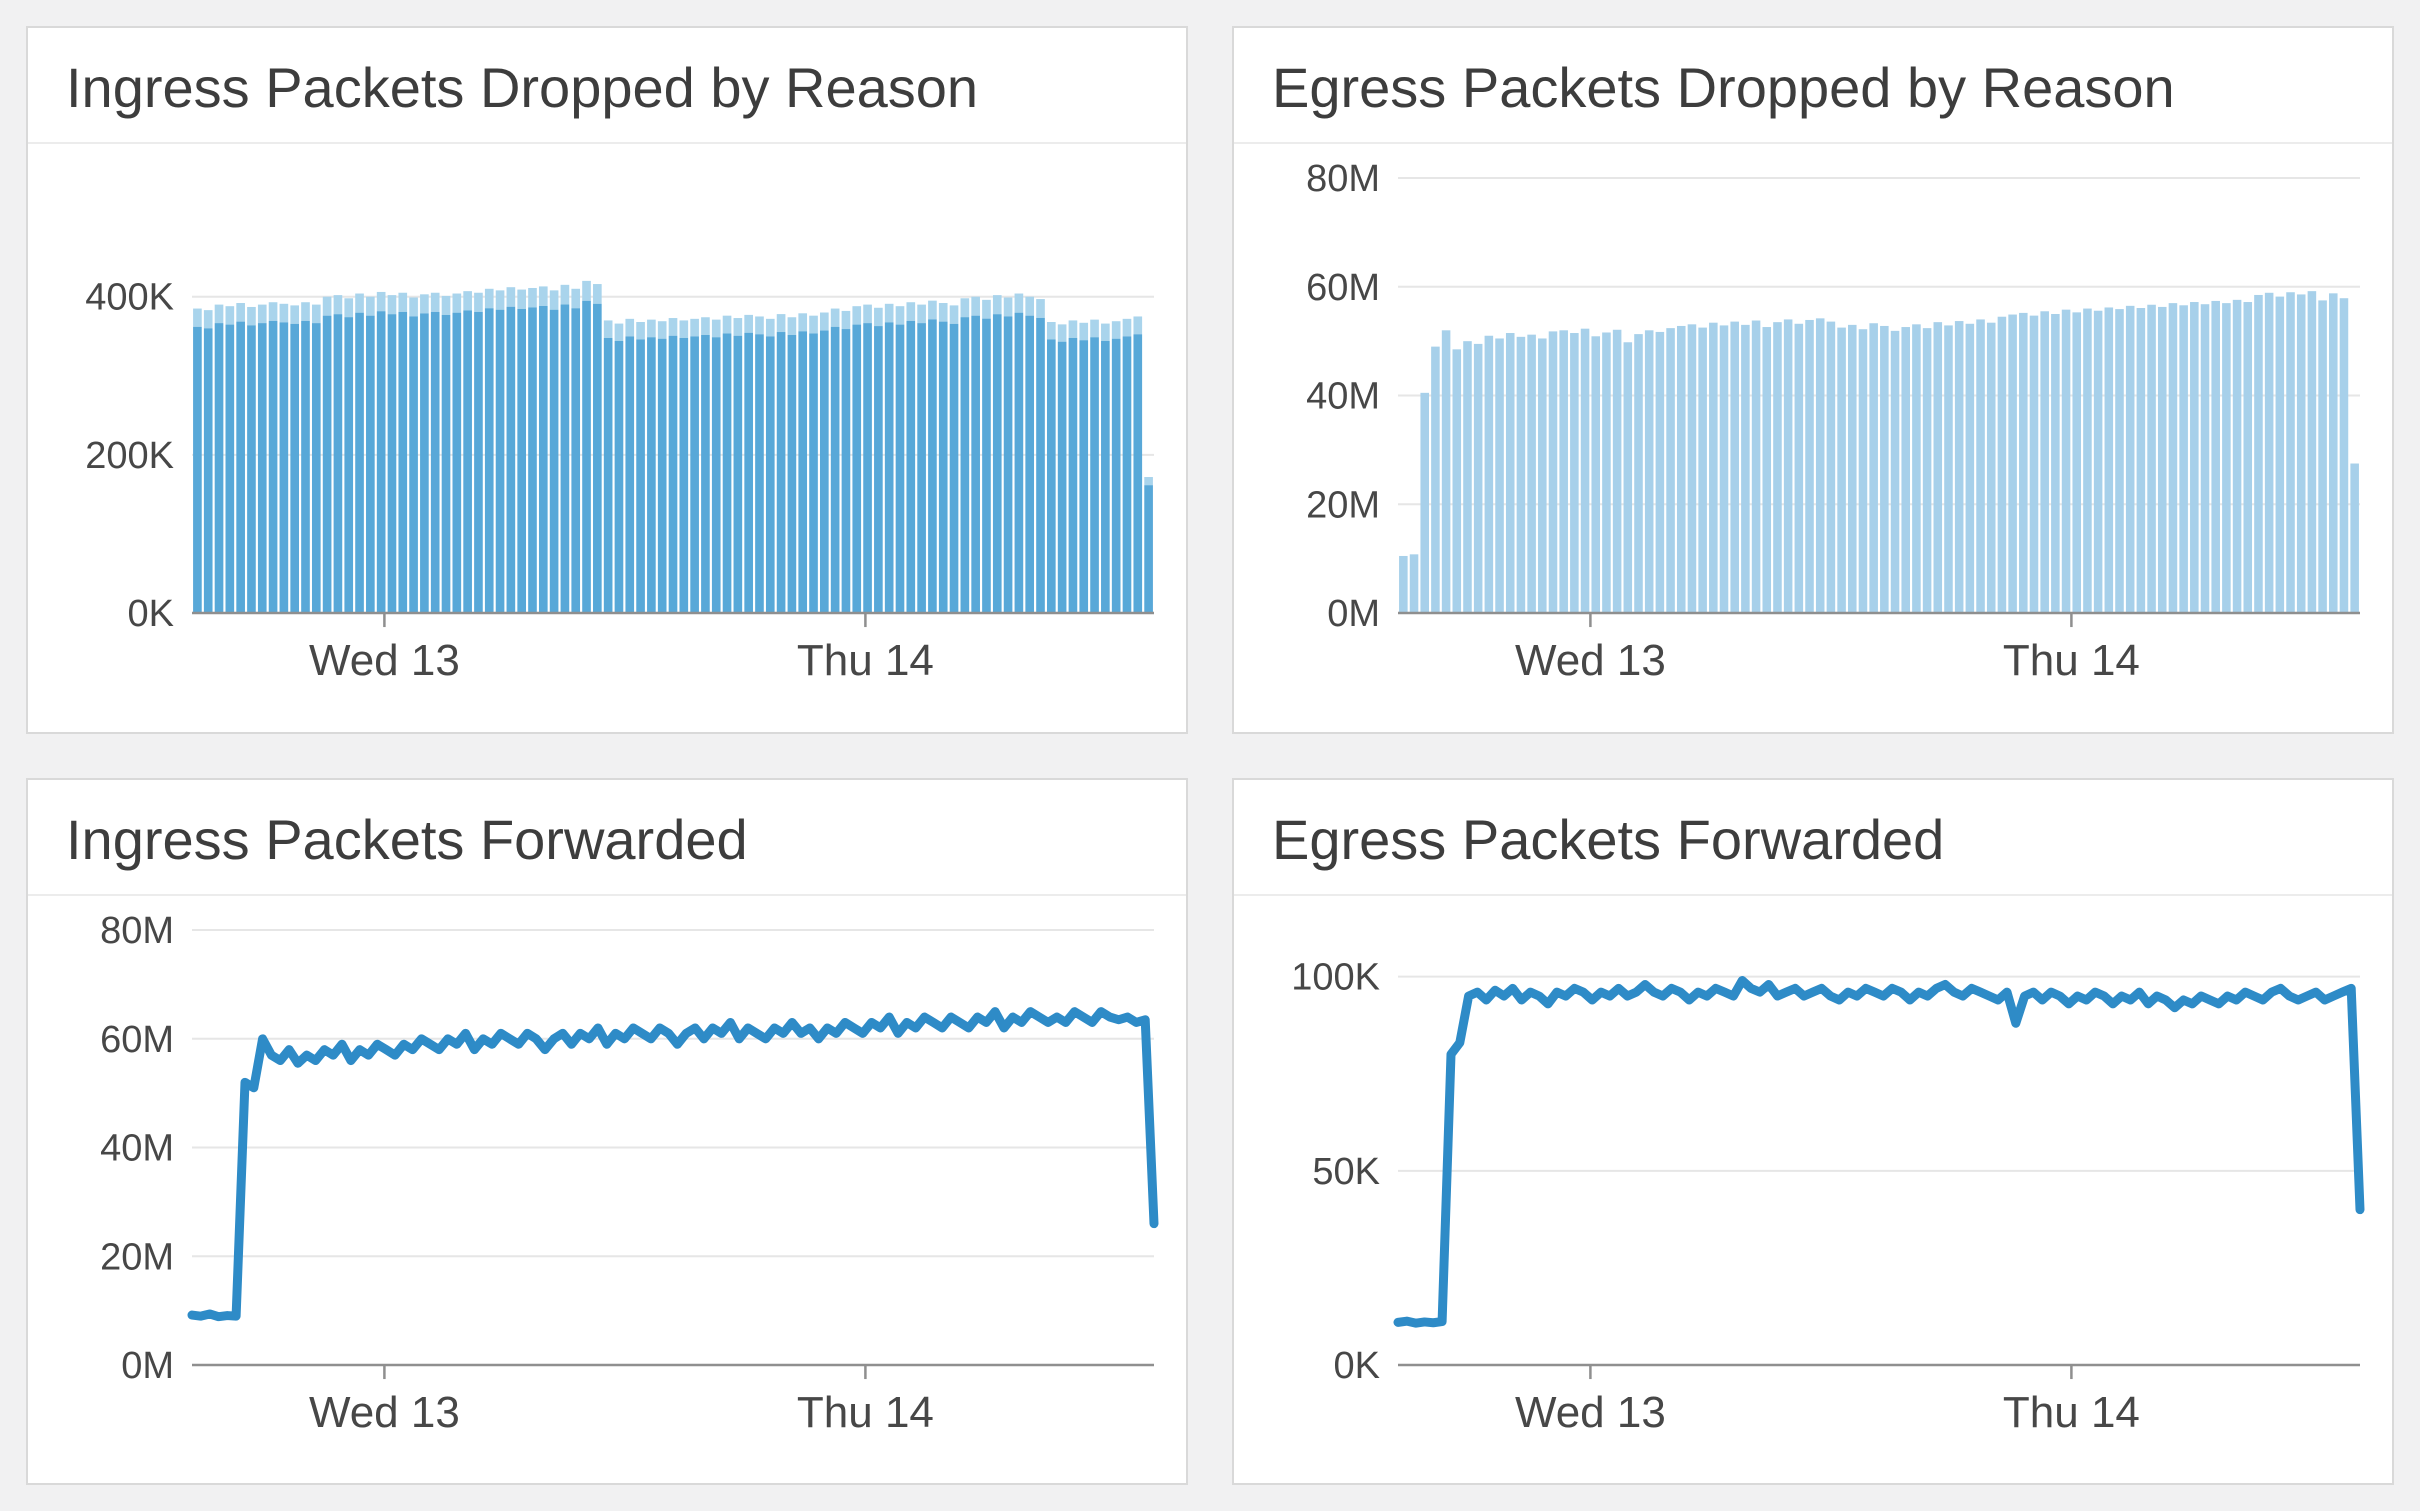 The width and height of the screenshot is (2420, 1511). What do you see at coordinates (137, 931) in the screenshot?
I see `y-tick-label: 80M` at bounding box center [137, 931].